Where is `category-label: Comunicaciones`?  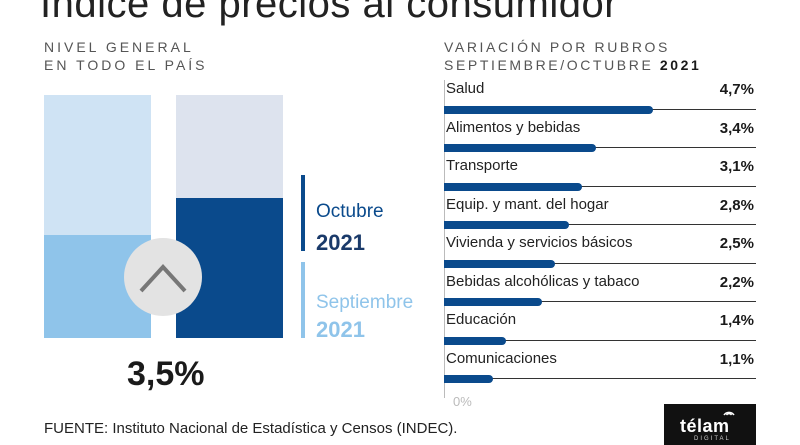
category-label: Comunicaciones is located at coordinates (501, 358).